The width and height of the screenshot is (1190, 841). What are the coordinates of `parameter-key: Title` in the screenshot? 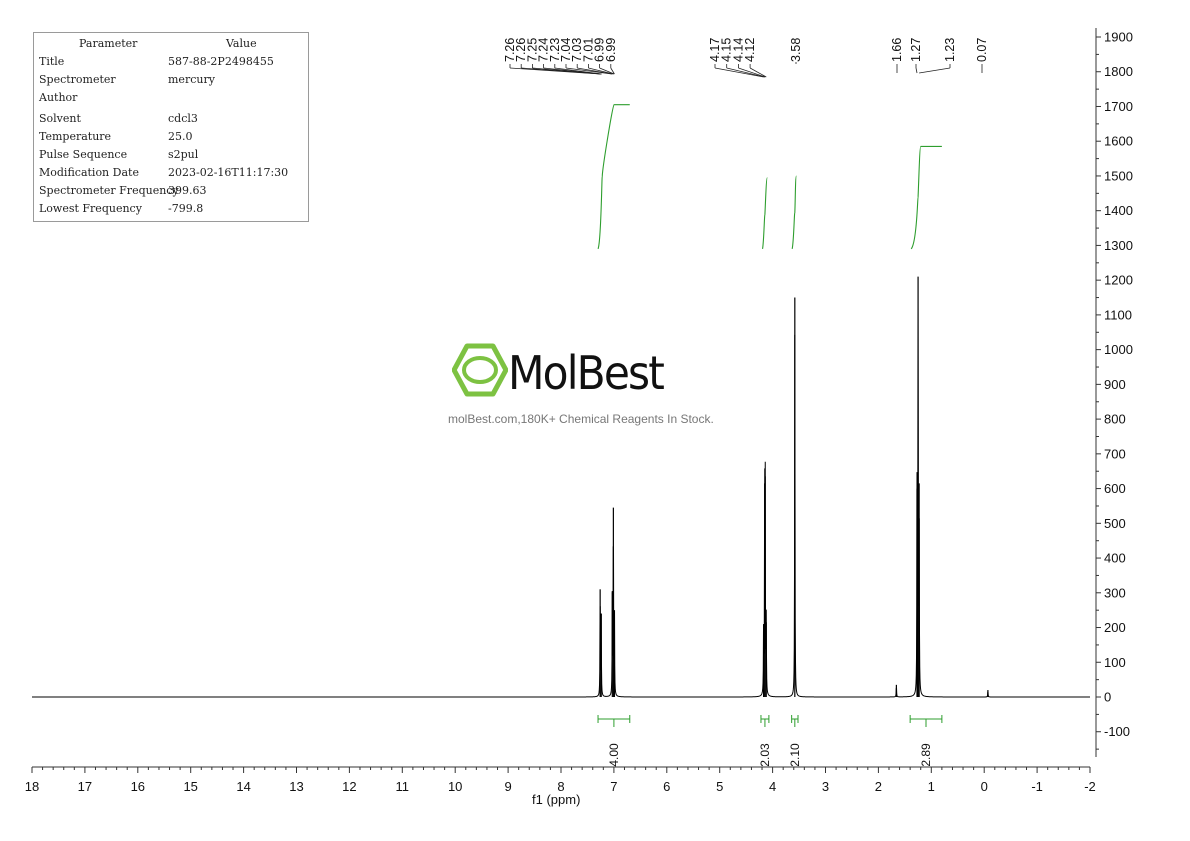 It's located at (52, 61).